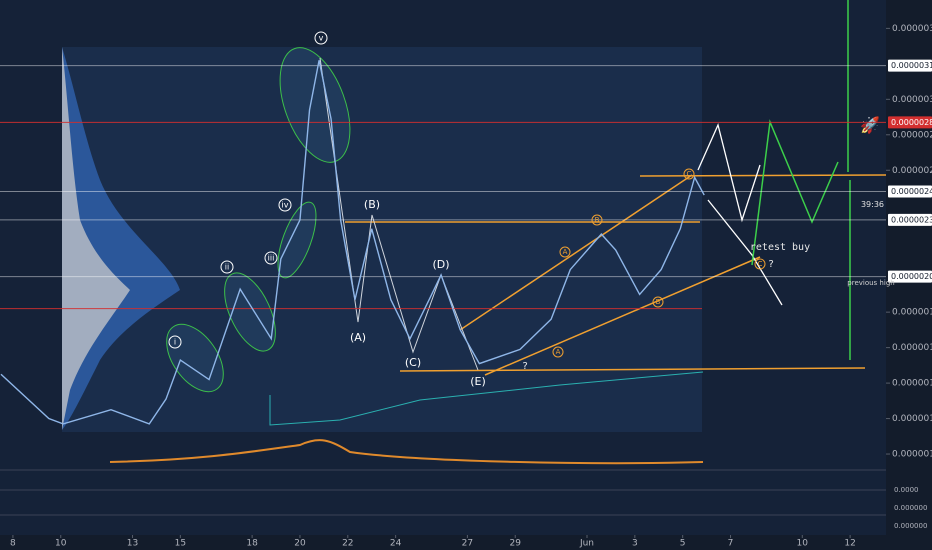 This screenshot has height=550, width=932. I want to click on channel-top, so click(576, 252).